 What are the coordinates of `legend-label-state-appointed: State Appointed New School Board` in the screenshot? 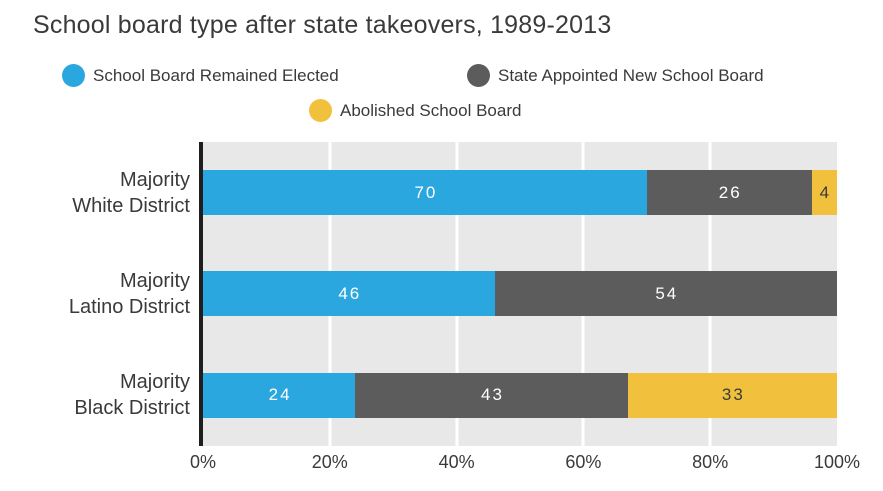 It's located at (631, 75).